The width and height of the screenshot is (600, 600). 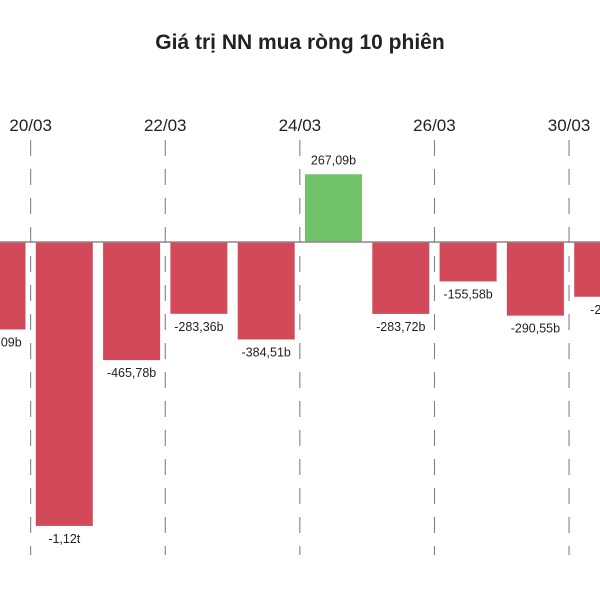 I want to click on chart-title: Giá trị NN mua ròng 10 phiên, so click(x=300, y=42).